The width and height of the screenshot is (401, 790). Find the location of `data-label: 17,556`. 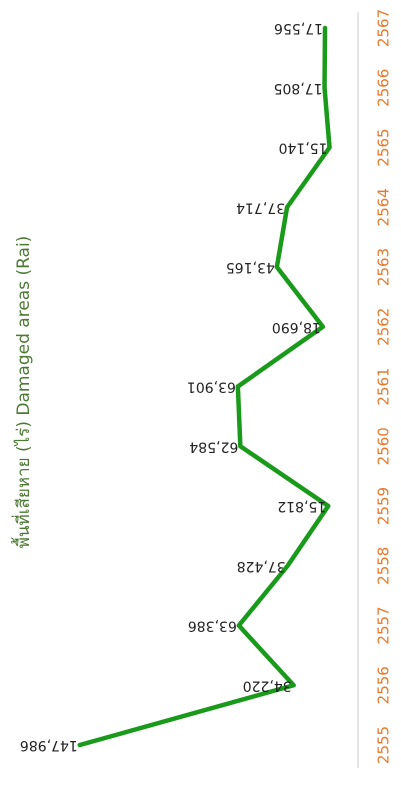

data-label: 17,556 is located at coordinates (298, 28).